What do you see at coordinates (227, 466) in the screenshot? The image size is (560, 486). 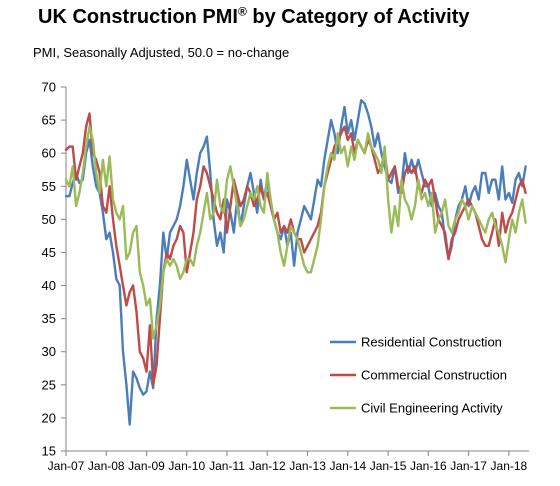 I see `x-tick-label: Jan-11` at bounding box center [227, 466].